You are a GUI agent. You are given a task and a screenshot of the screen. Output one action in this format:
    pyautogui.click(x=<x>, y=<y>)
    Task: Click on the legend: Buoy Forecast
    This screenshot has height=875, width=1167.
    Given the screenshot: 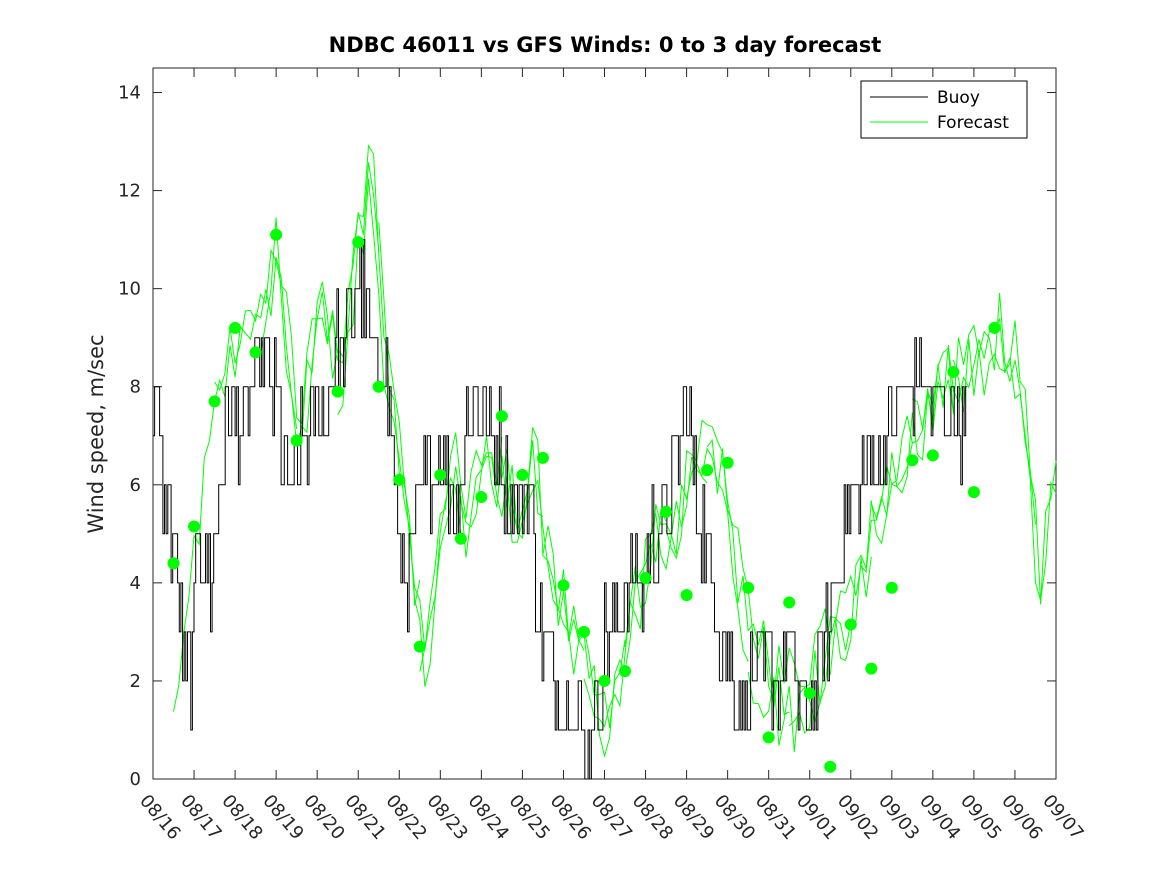 What is the action you would take?
    pyautogui.click(x=944, y=109)
    